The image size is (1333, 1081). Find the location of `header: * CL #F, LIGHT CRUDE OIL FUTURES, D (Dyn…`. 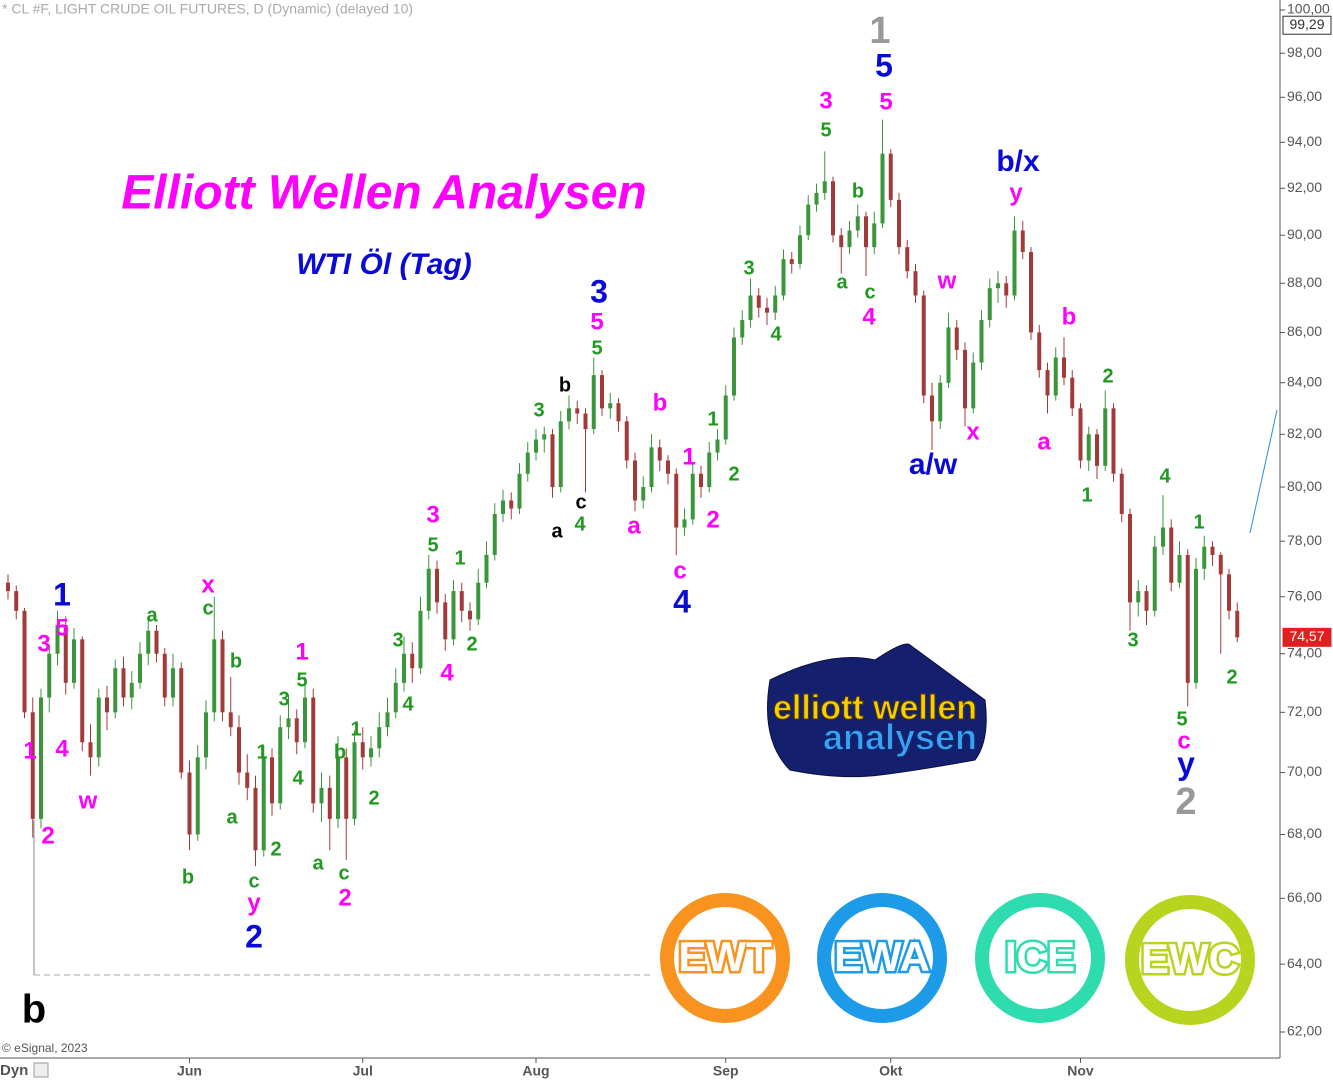

header: * CL #F, LIGHT CRUDE OIL FUTURES, D (Dyn… is located at coordinates (207, 9).